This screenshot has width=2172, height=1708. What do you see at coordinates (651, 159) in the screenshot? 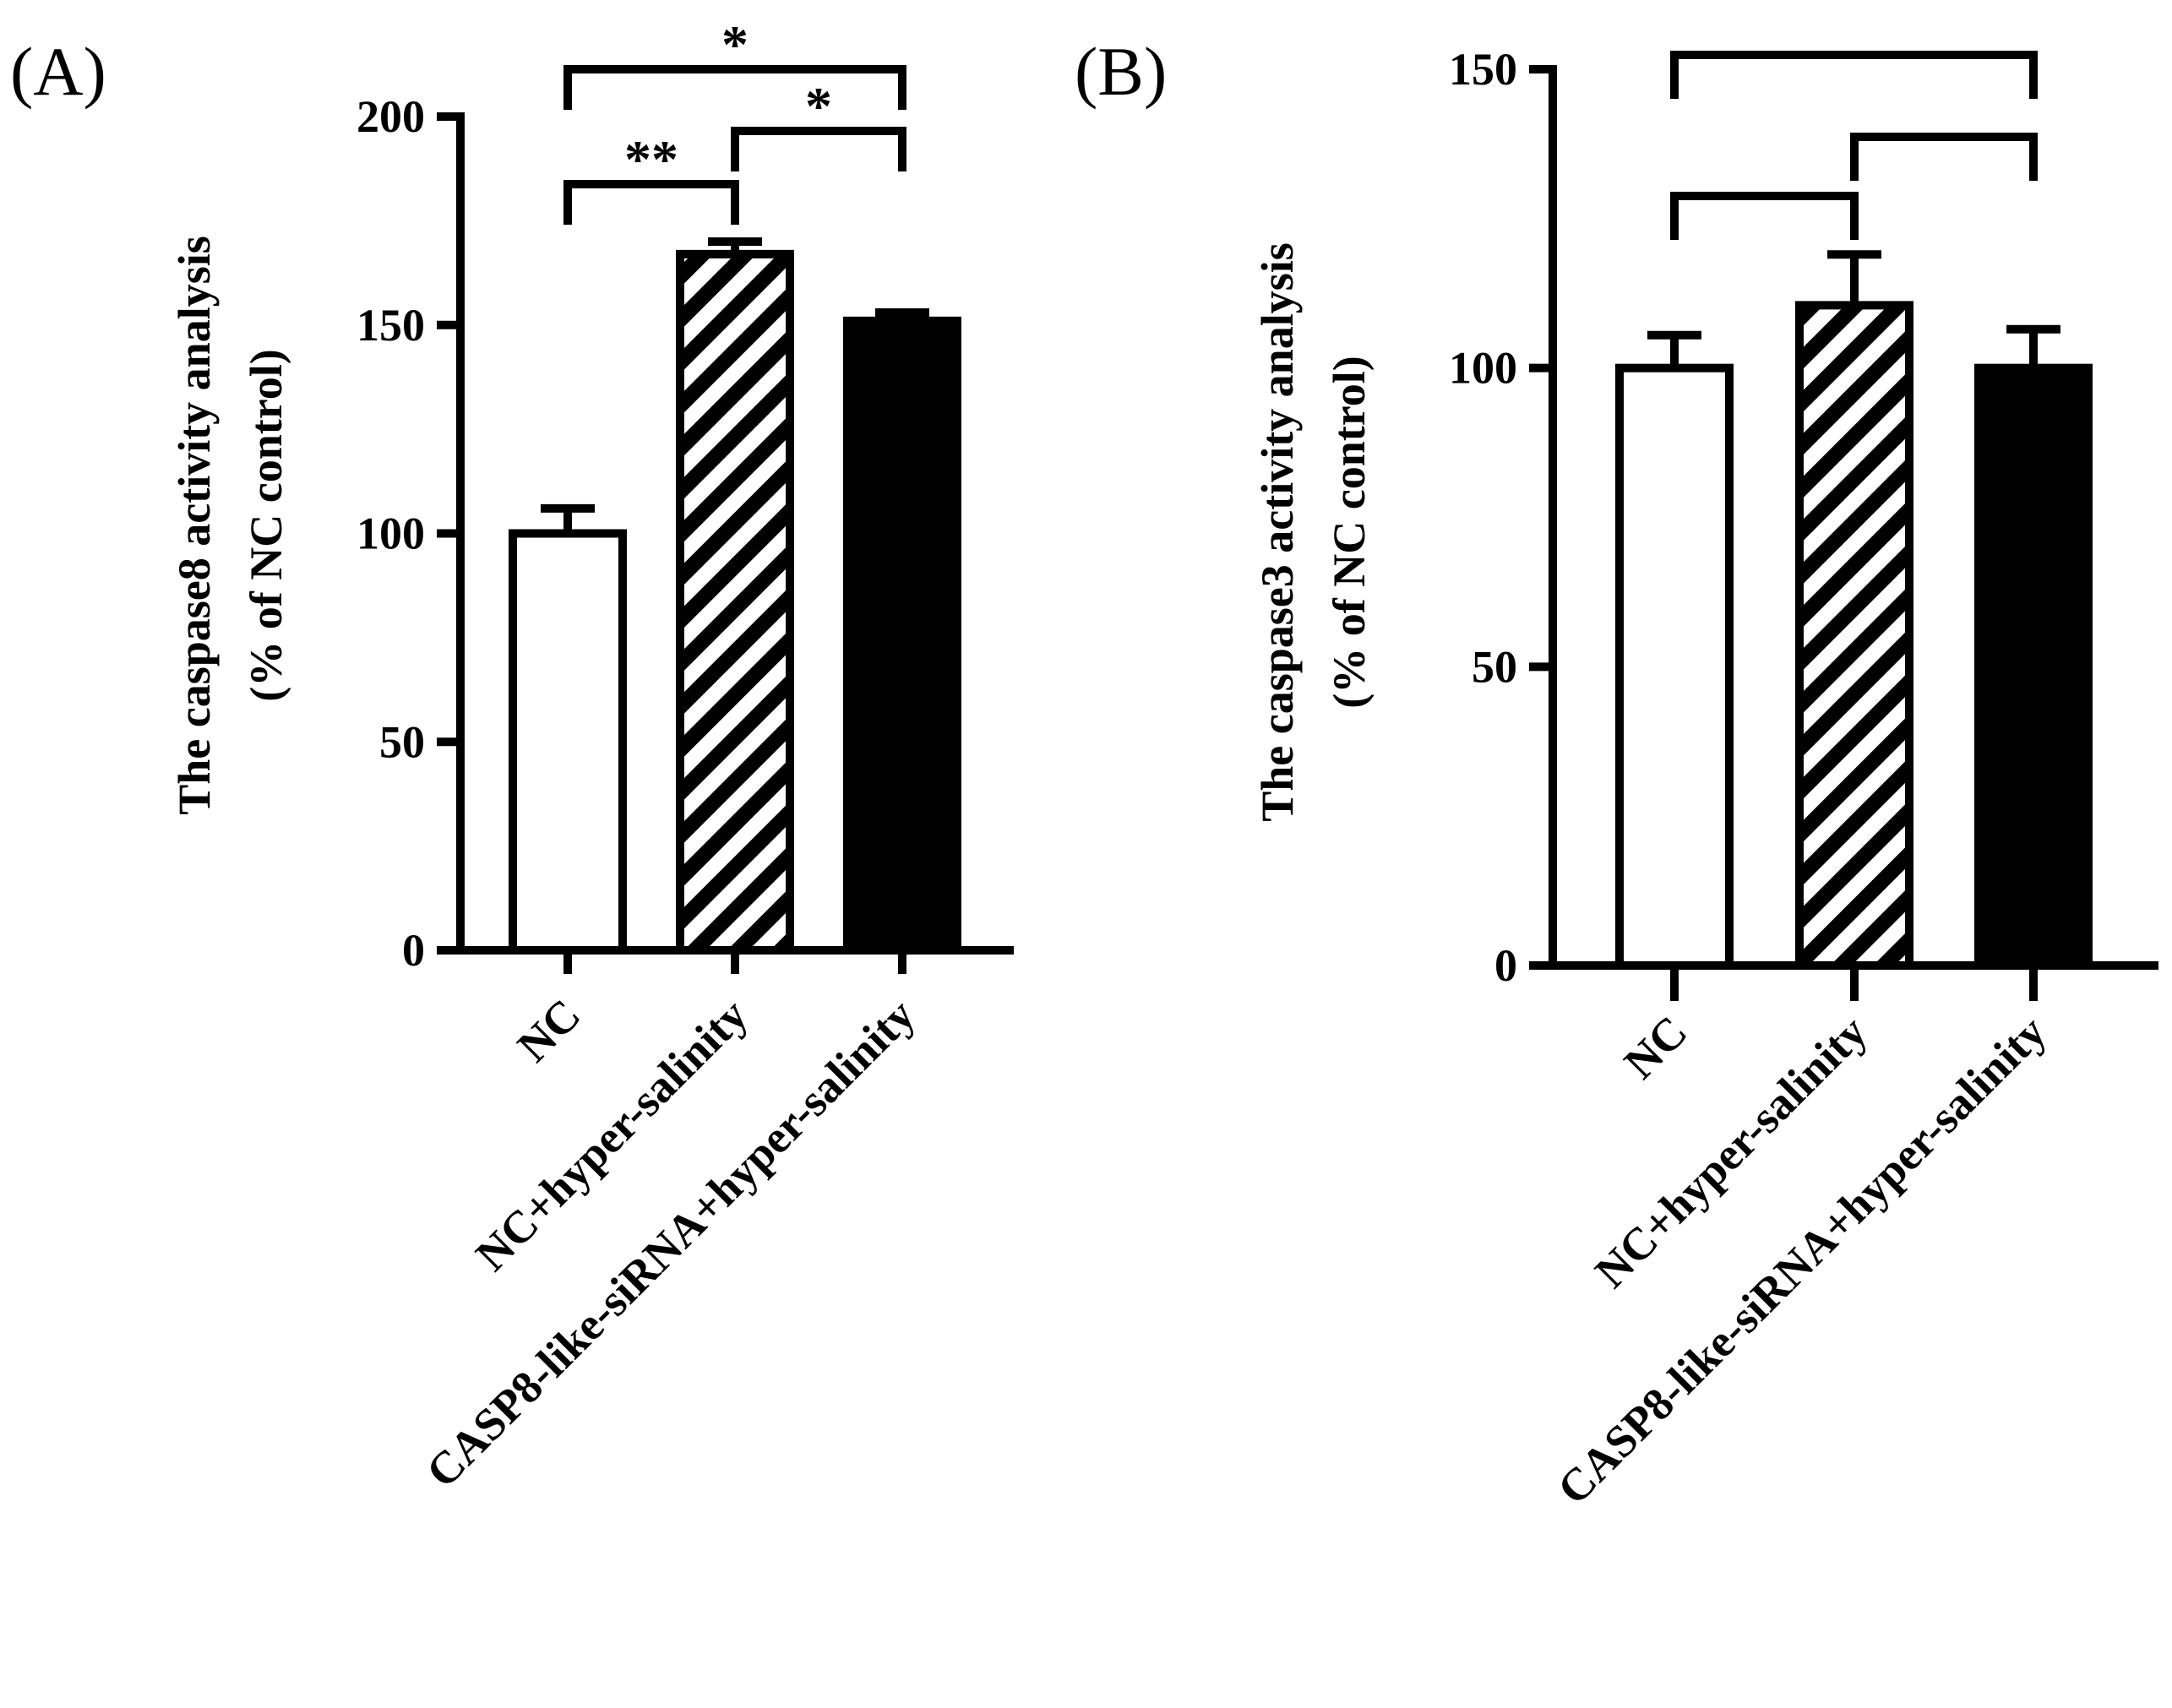
I see `significance-label: **` at bounding box center [651, 159].